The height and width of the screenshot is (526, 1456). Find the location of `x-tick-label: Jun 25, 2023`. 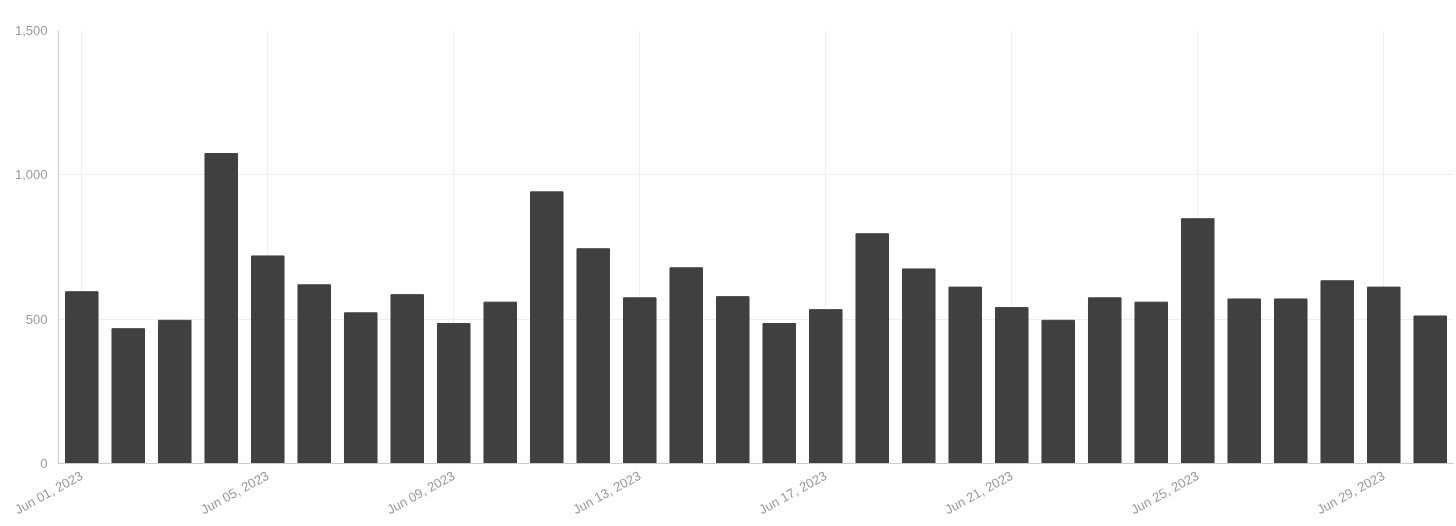

x-tick-label: Jun 25, 2023 is located at coordinates (1165, 492).